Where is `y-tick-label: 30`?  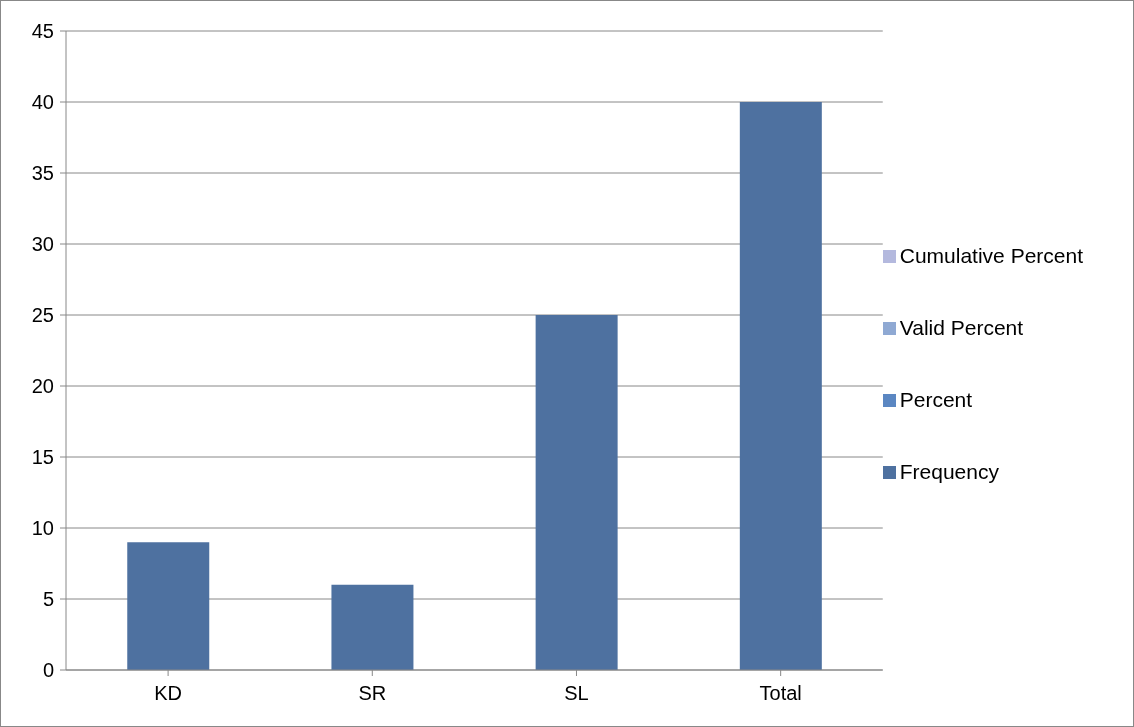
y-tick-label: 30 is located at coordinates (42, 244).